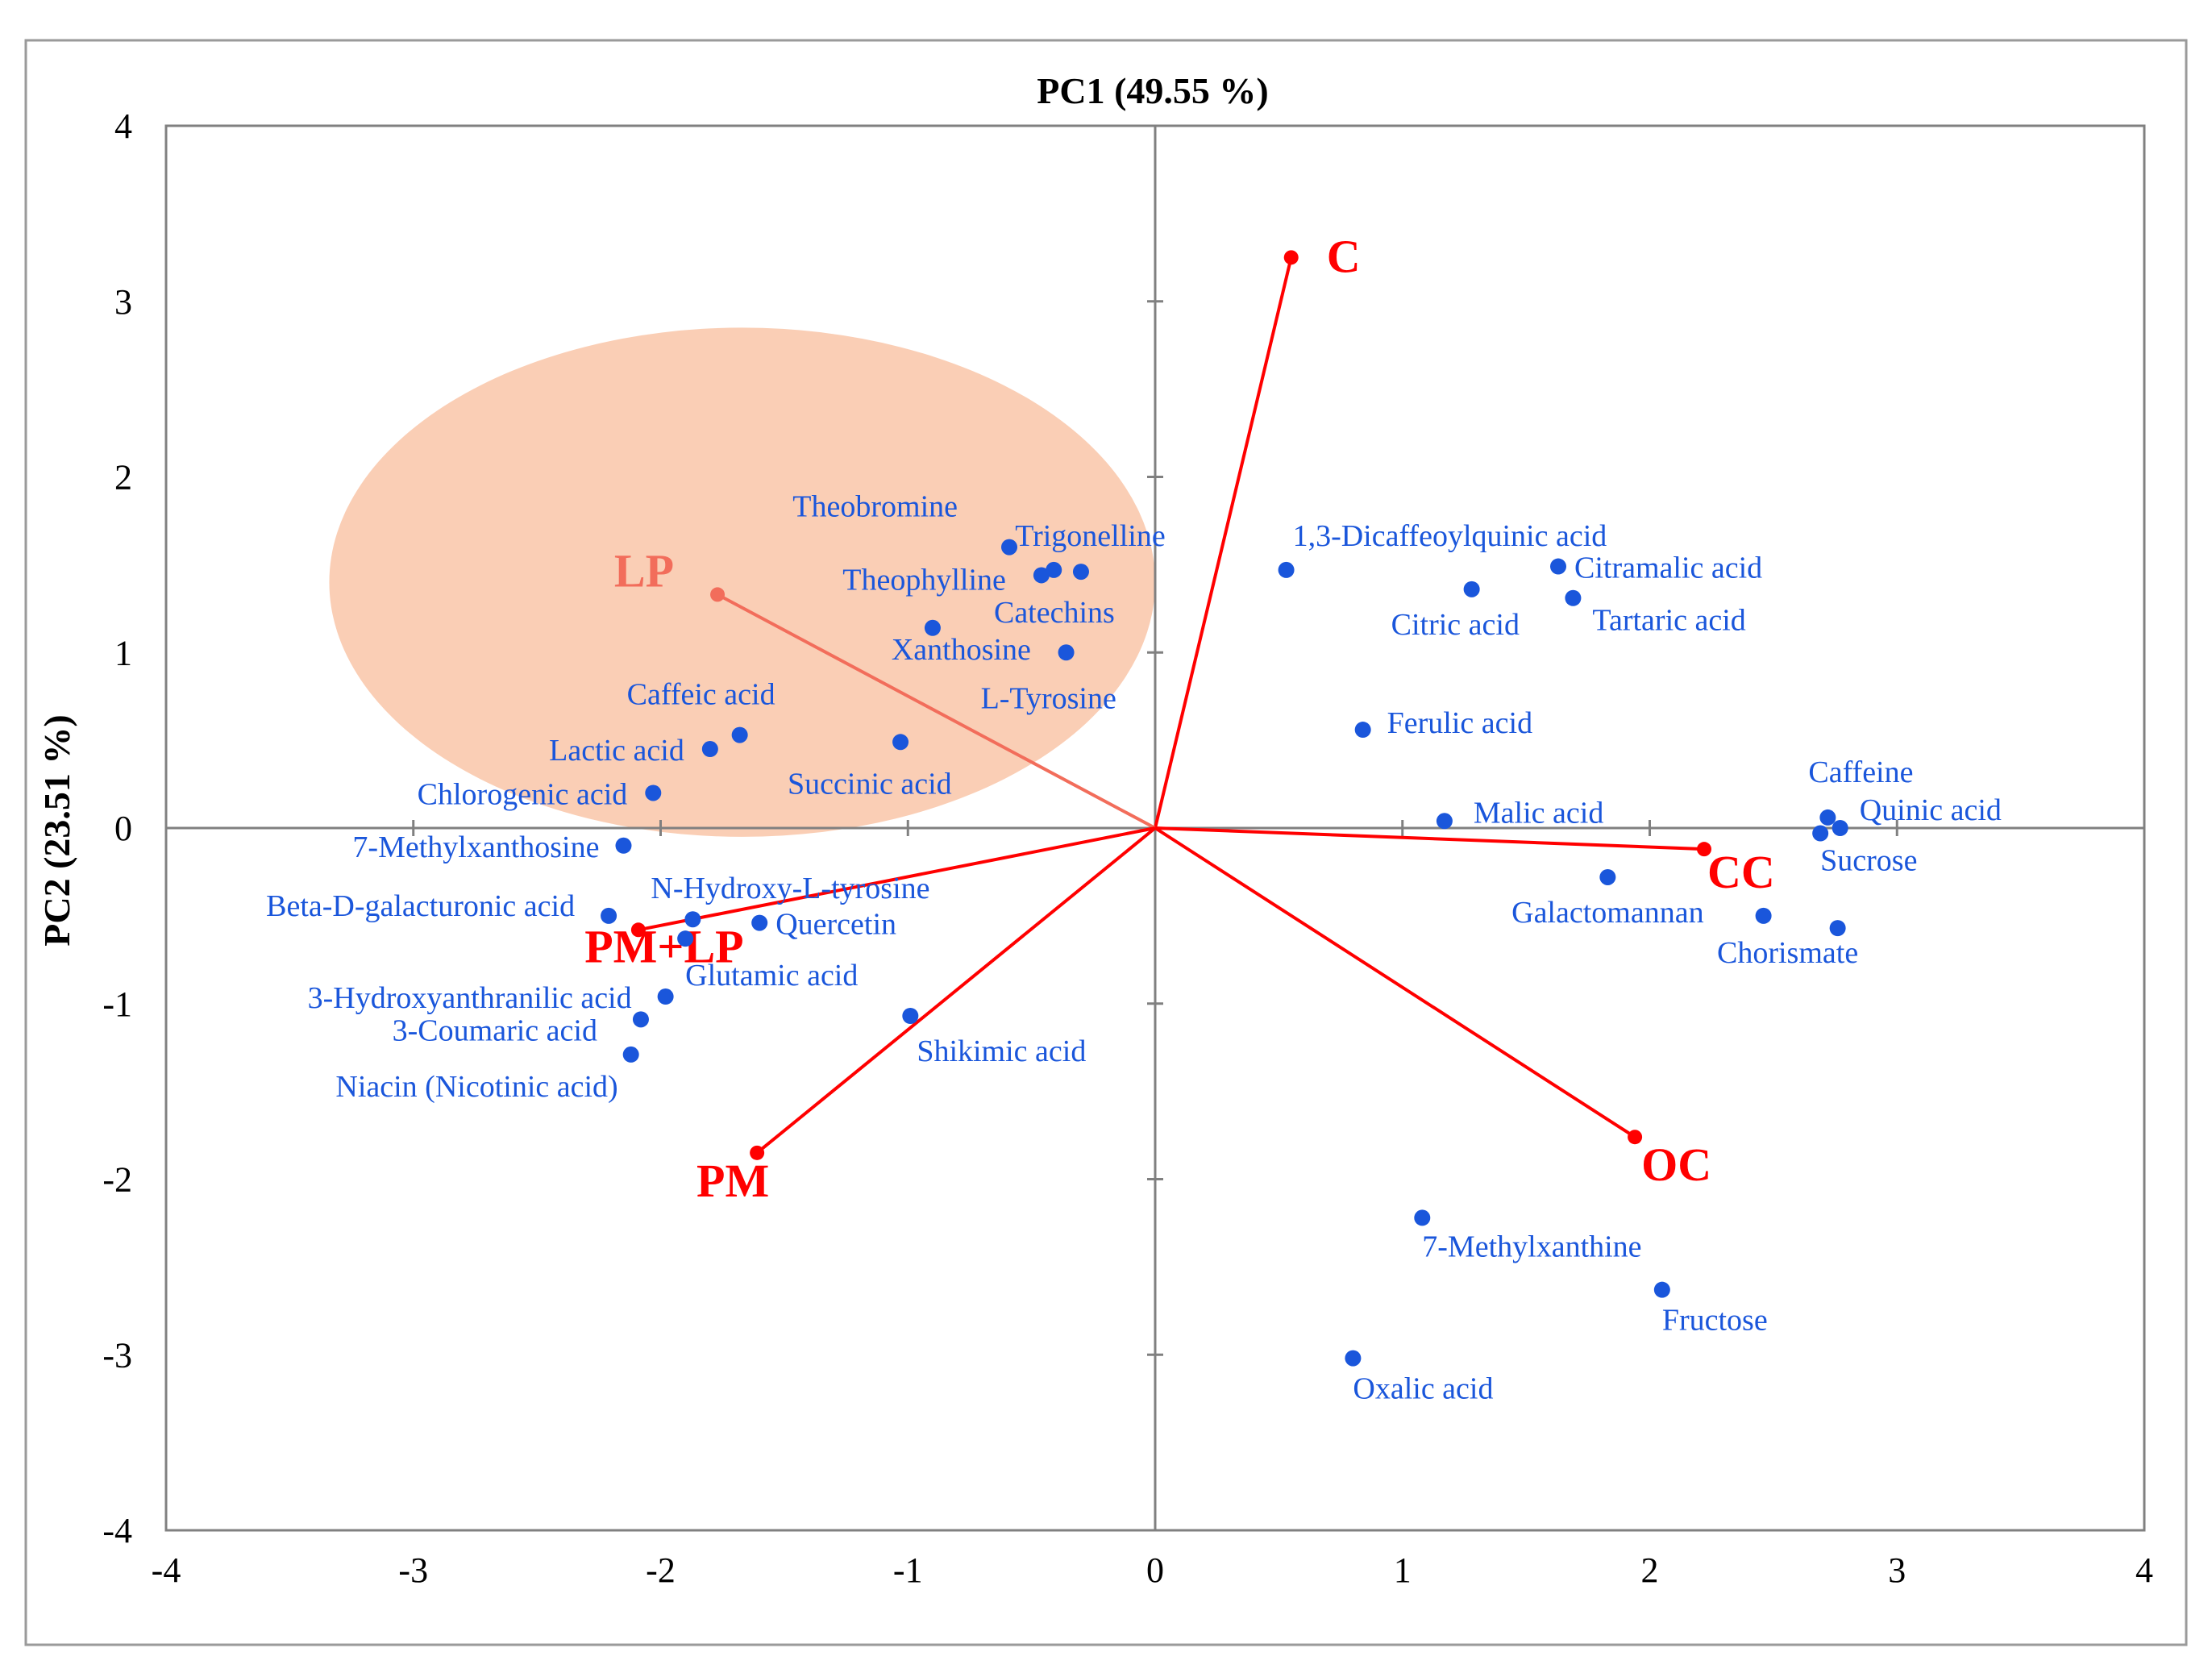 This screenshot has width=2212, height=1673. What do you see at coordinates (1291, 257) in the screenshot?
I see `loading-c-tip` at bounding box center [1291, 257].